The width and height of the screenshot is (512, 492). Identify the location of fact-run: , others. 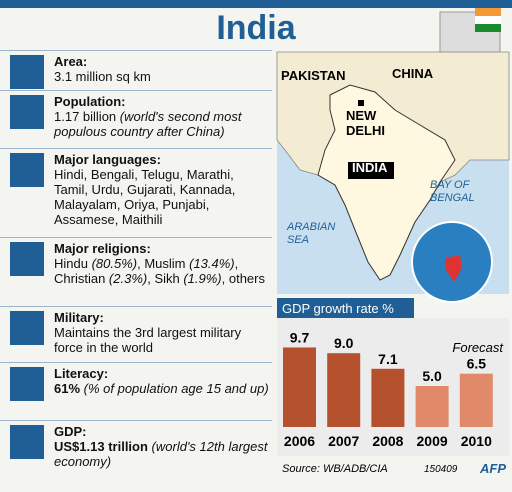
(243, 278).